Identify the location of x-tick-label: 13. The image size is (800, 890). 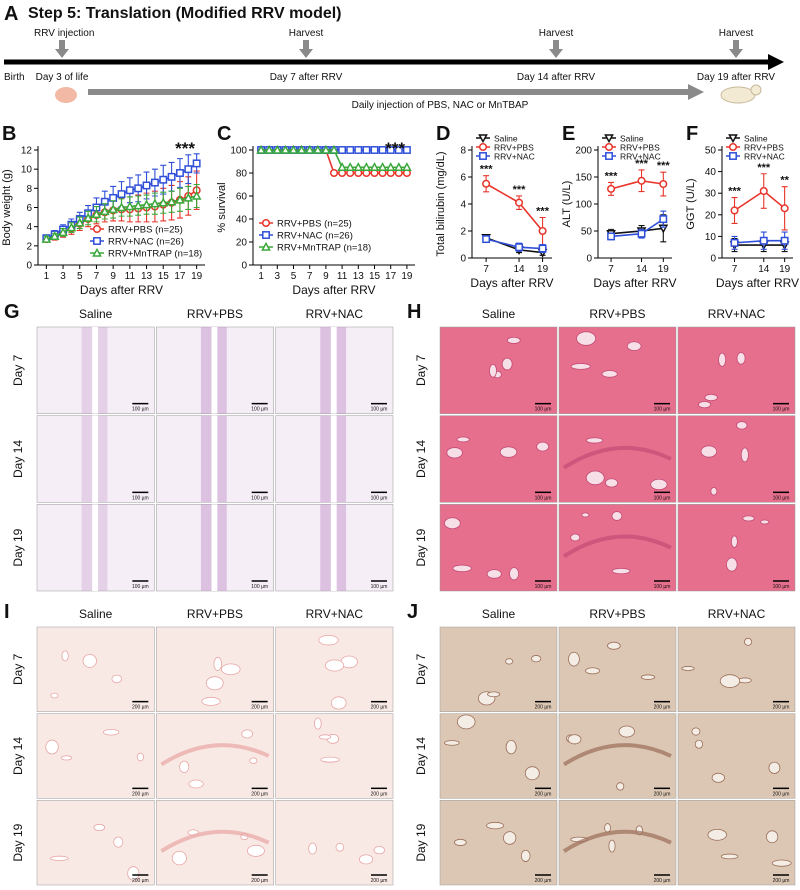
(359, 276).